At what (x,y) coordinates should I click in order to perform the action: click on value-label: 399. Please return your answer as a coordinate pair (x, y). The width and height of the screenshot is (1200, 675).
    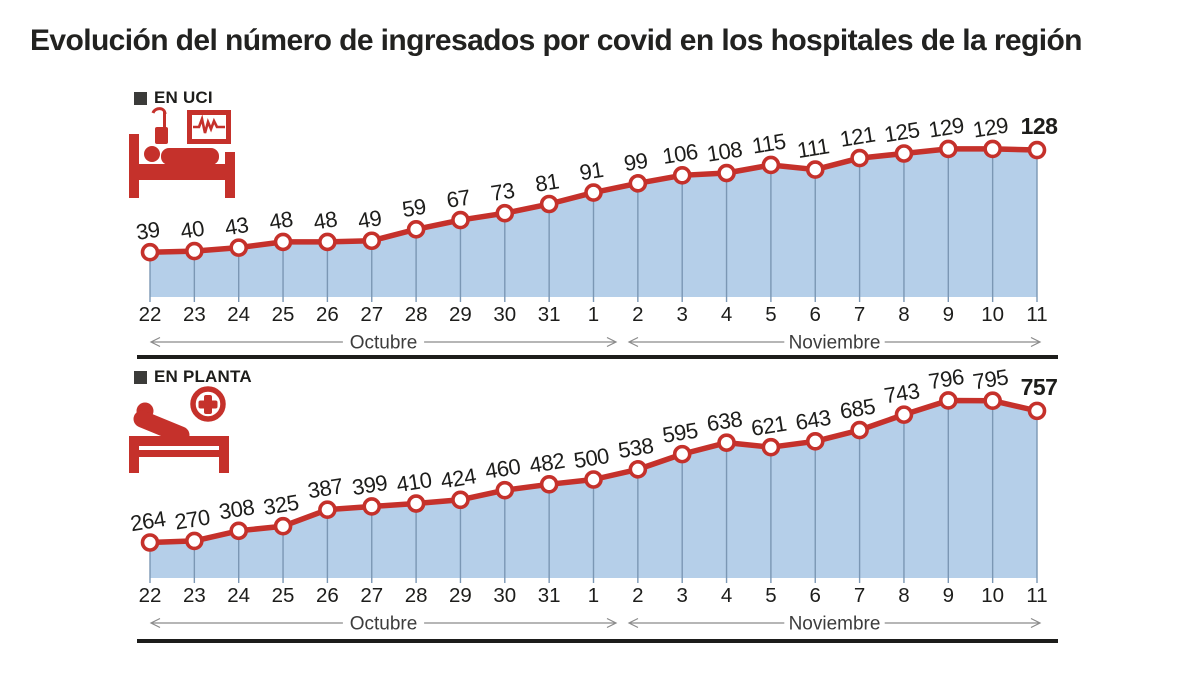
    Looking at the image, I should click on (369, 485).